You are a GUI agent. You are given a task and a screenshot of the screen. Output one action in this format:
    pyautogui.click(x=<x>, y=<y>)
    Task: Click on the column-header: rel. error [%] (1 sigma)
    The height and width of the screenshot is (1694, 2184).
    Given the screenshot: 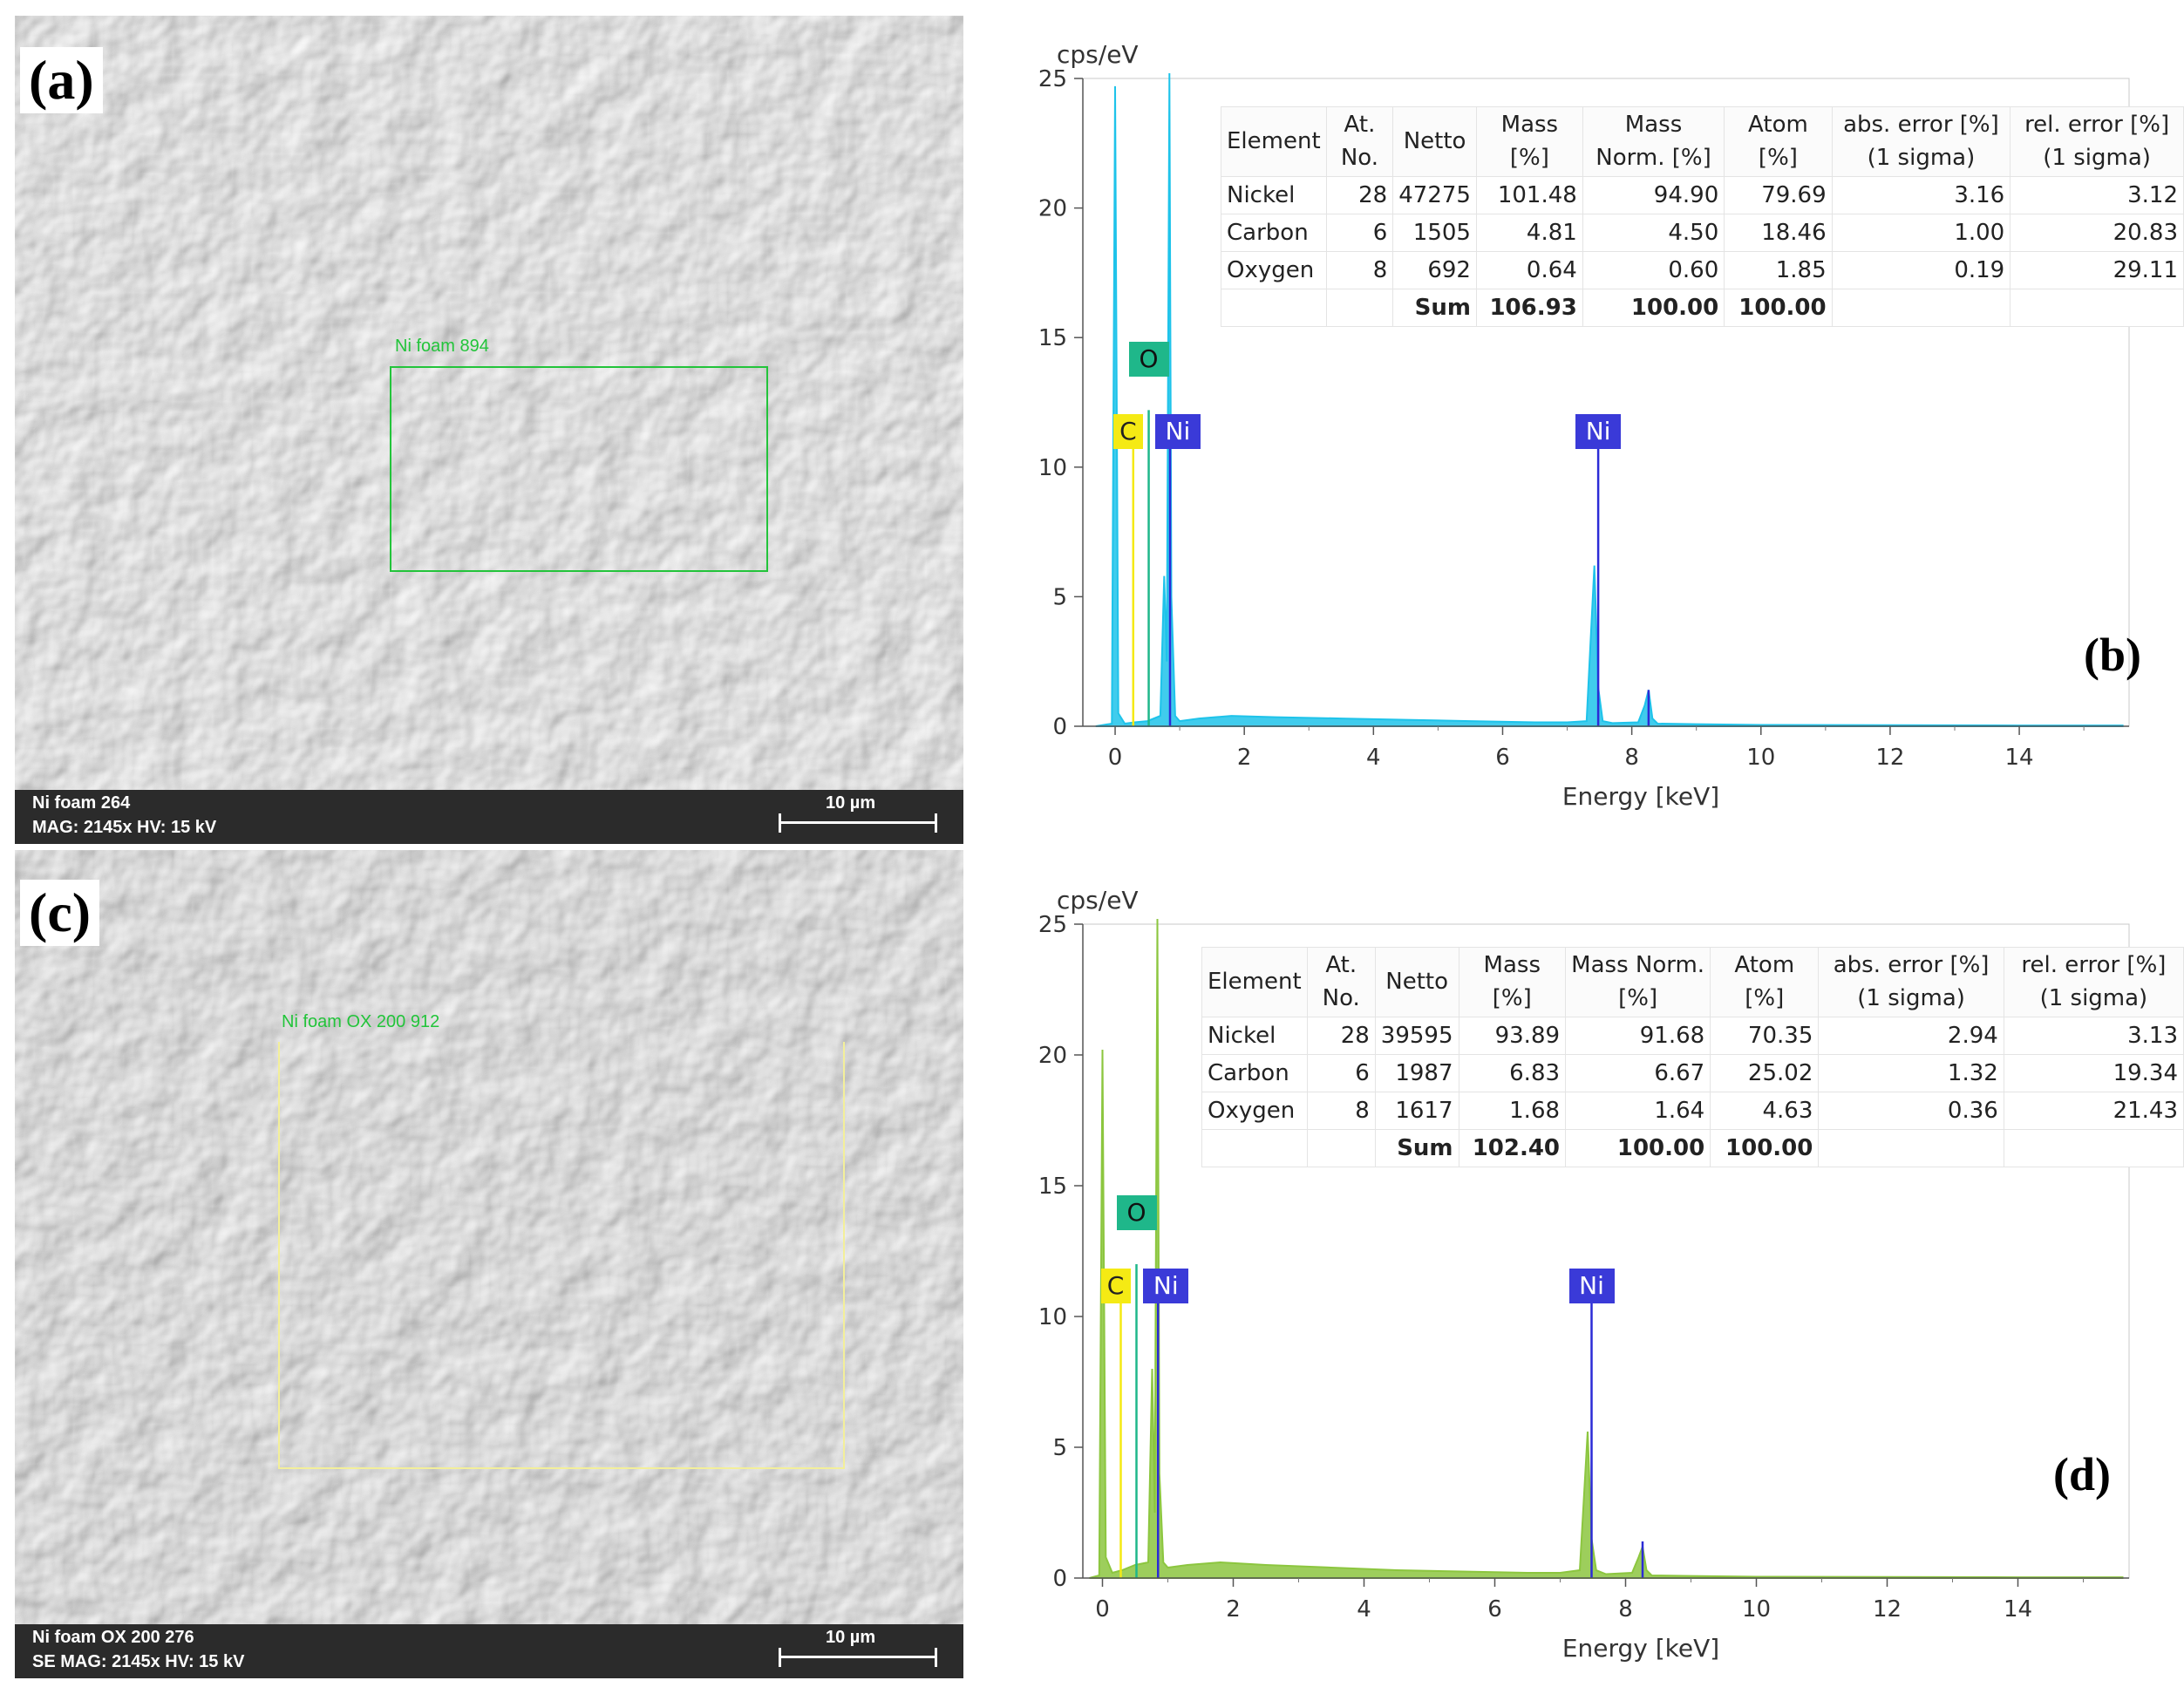 What is the action you would take?
    pyautogui.click(x=2097, y=141)
    